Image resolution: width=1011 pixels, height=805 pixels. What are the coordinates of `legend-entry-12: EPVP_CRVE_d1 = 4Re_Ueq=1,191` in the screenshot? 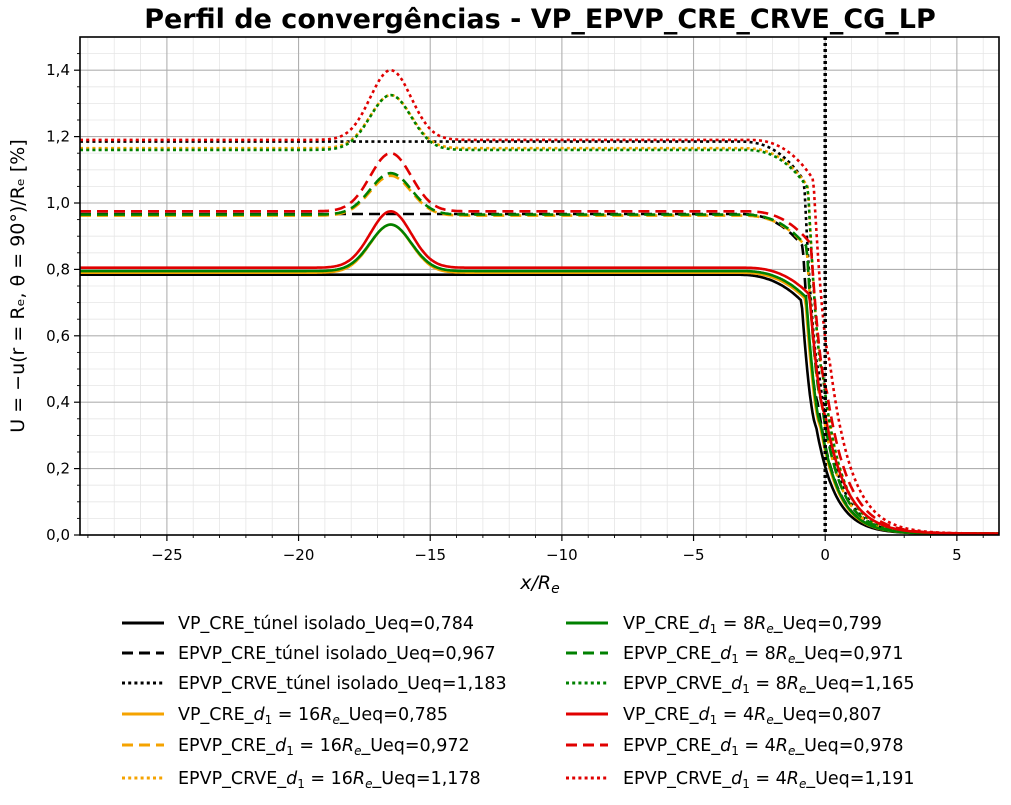 It's located at (740, 780).